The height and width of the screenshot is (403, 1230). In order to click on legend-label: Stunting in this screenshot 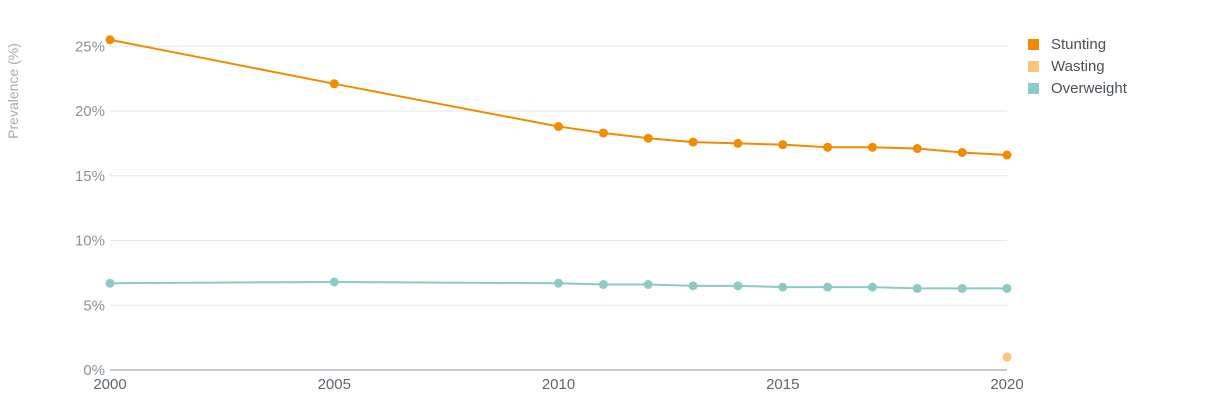, I will do `click(1079, 44)`.